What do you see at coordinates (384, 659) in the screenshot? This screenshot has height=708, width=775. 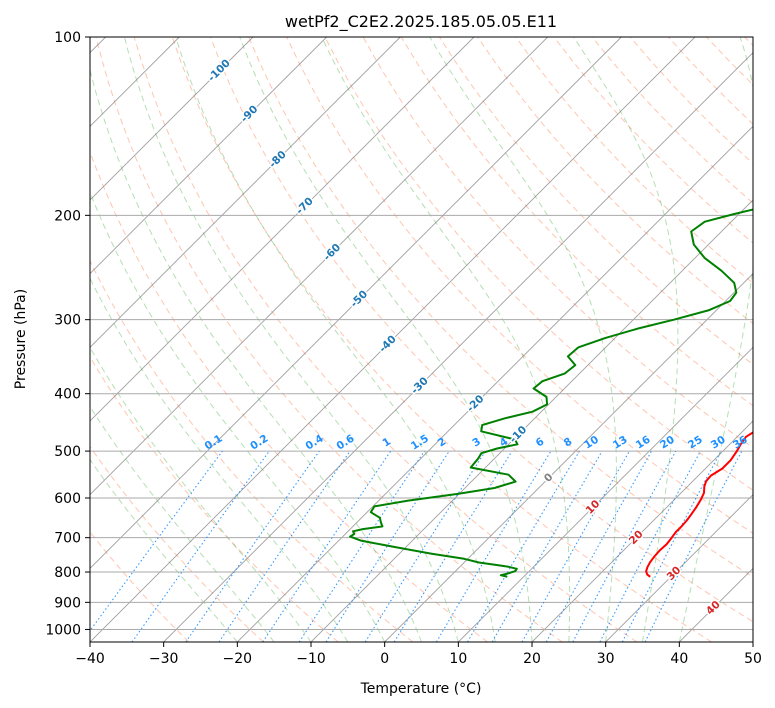 I see `x-tick-label: 0` at bounding box center [384, 659].